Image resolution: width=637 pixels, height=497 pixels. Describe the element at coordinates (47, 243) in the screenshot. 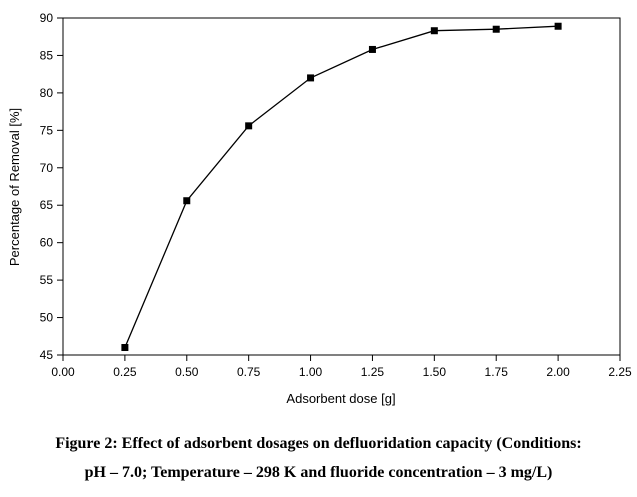

I see `y-tick-label: 60` at that location.